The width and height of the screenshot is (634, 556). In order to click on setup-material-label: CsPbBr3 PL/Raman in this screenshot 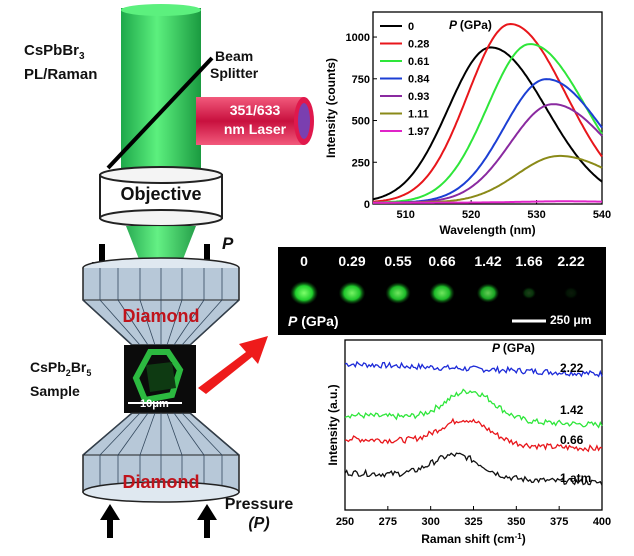, I will do `click(60, 63)`.